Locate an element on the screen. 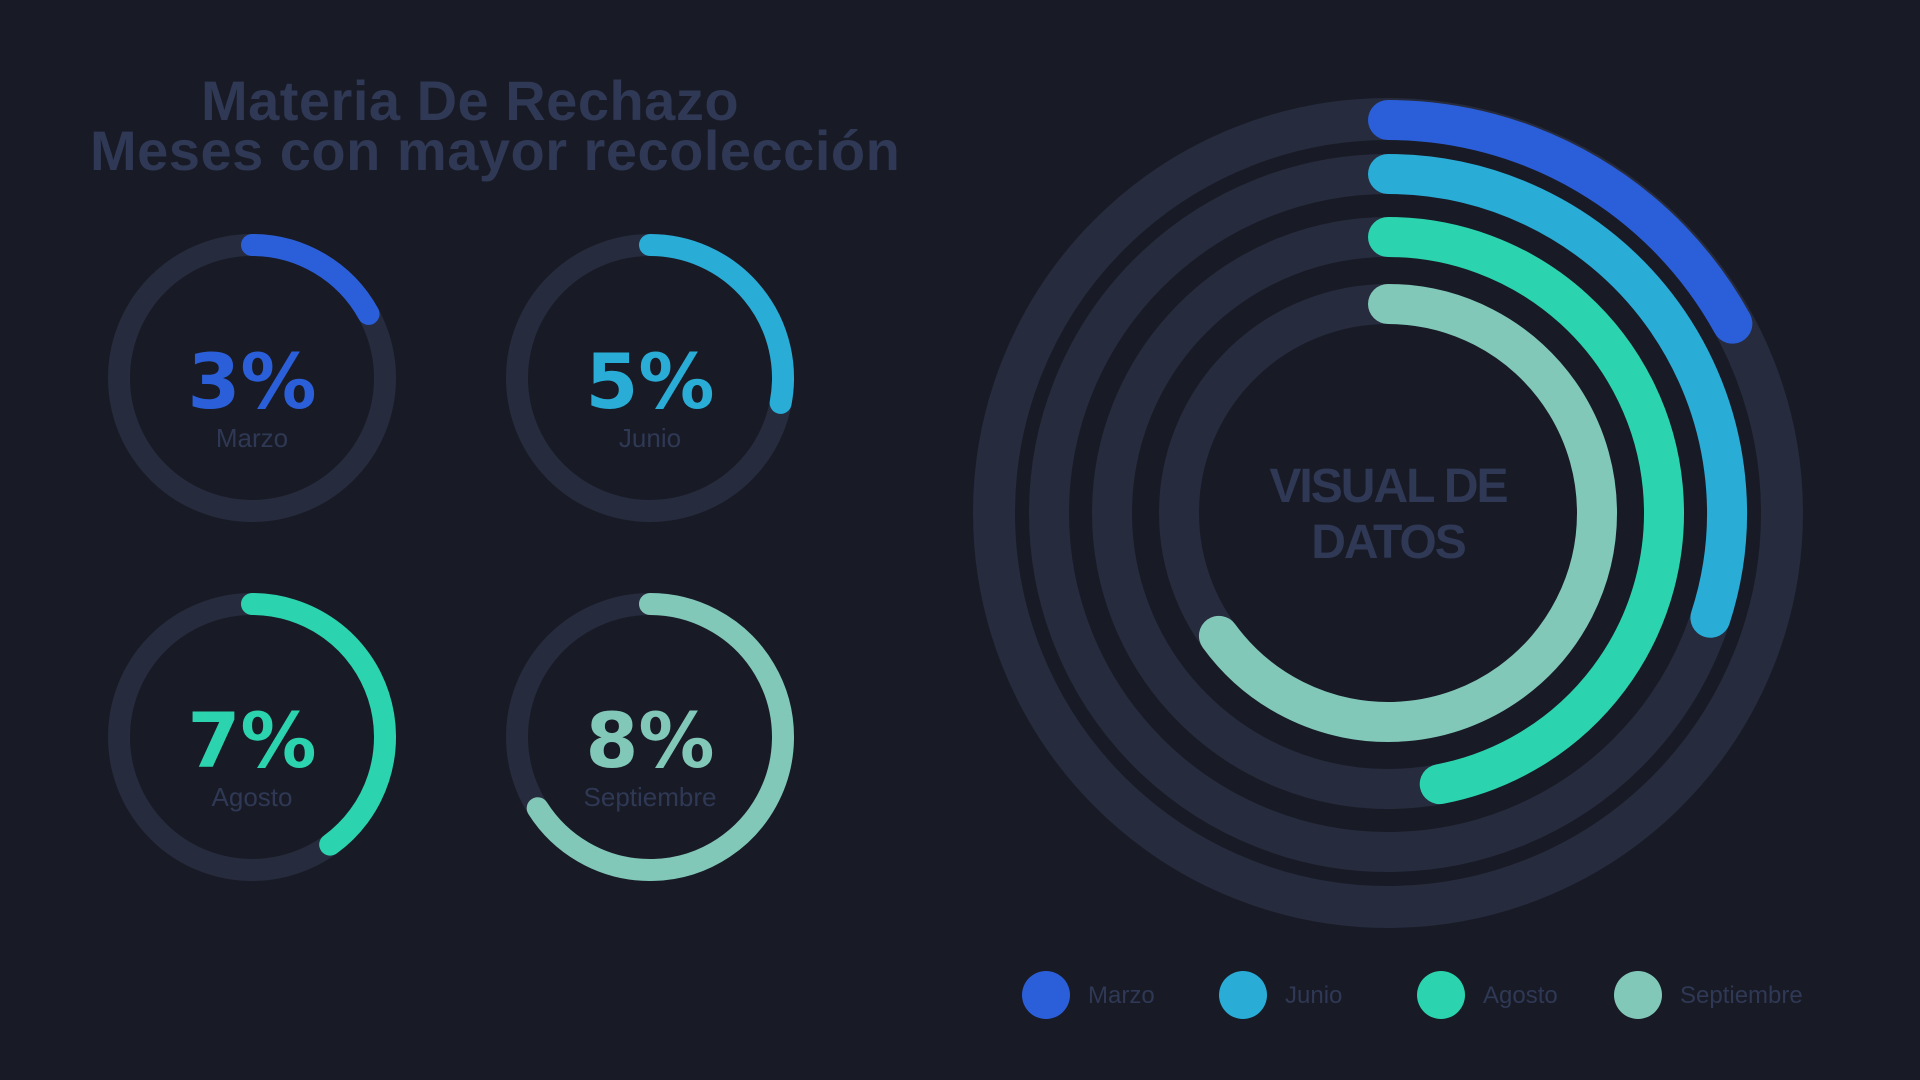  month-label-marzo: Marzo is located at coordinates (252, 438).